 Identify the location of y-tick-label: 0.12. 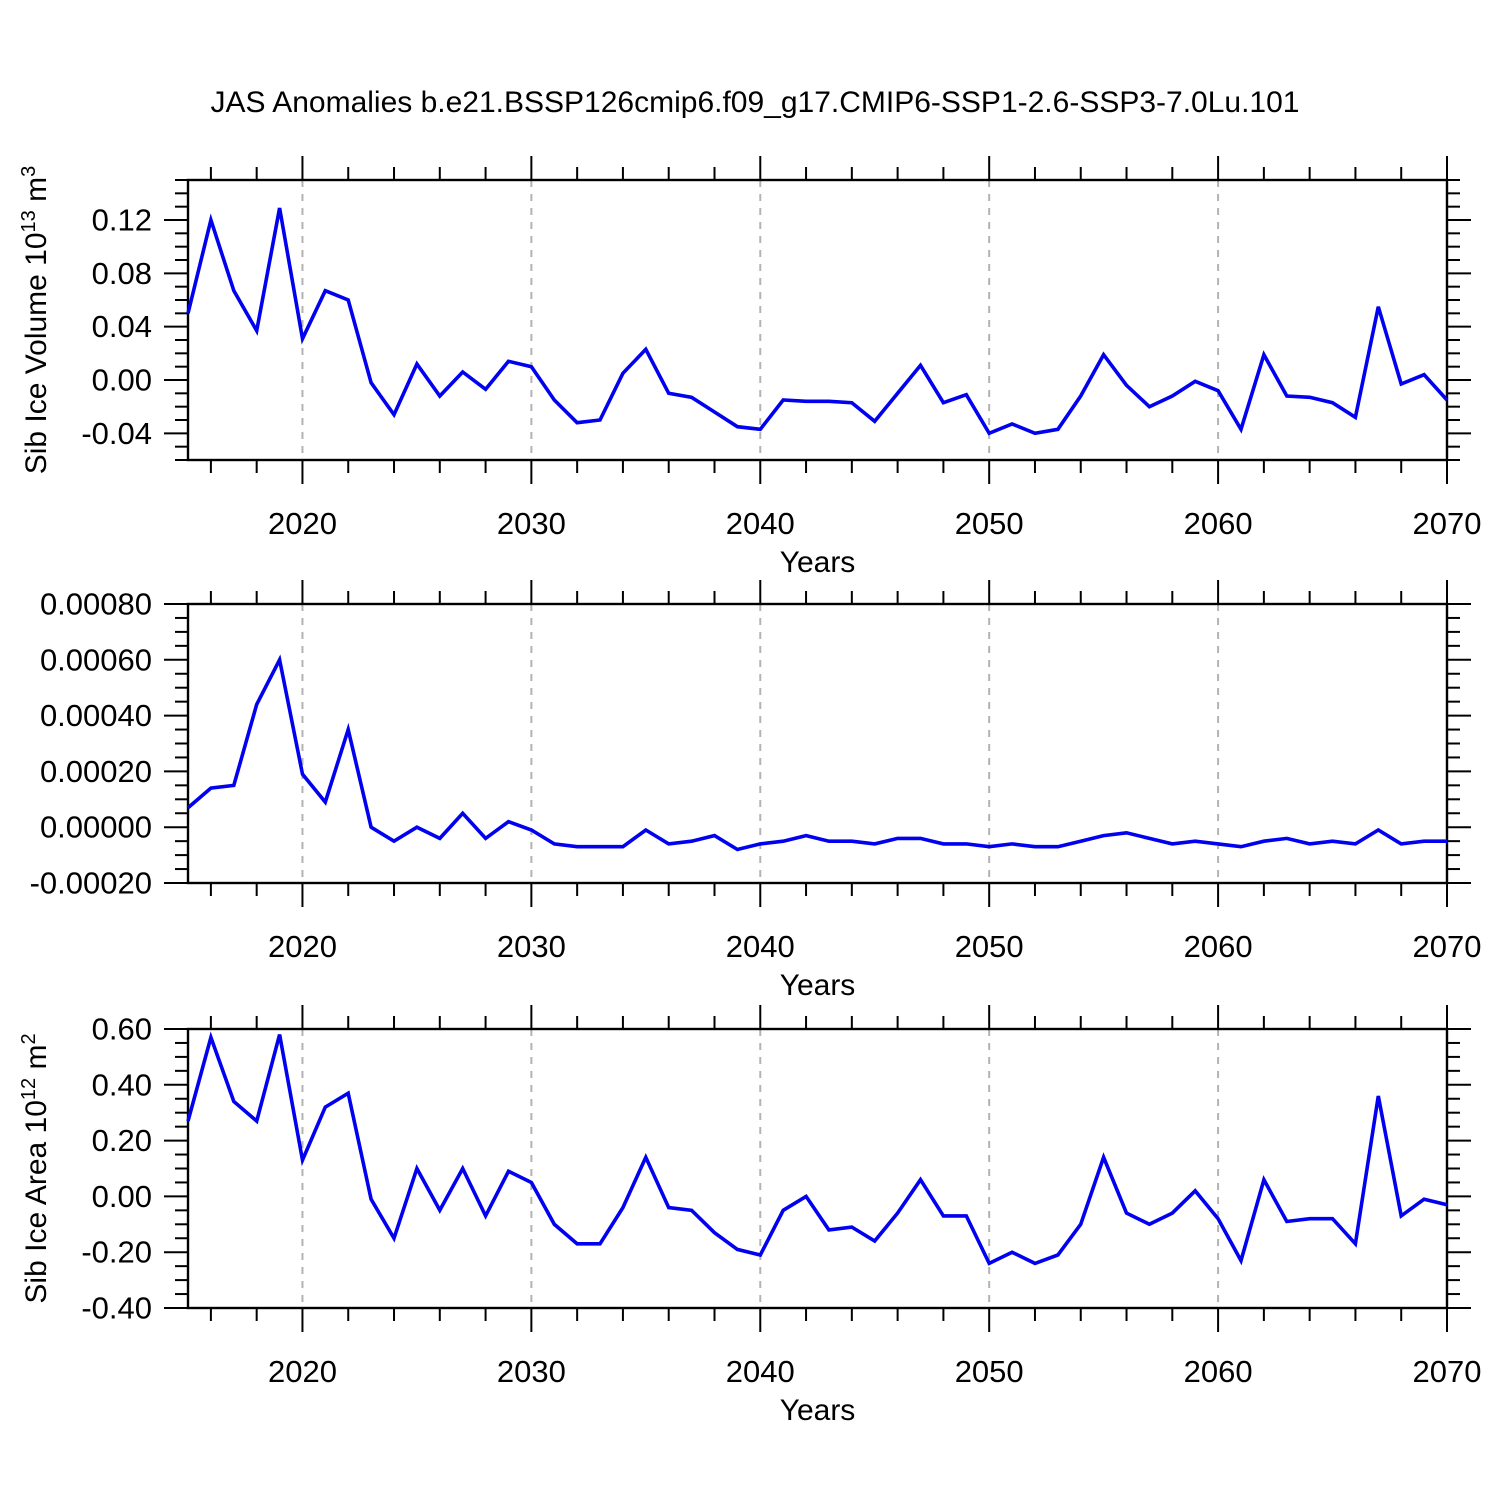
(122, 220).